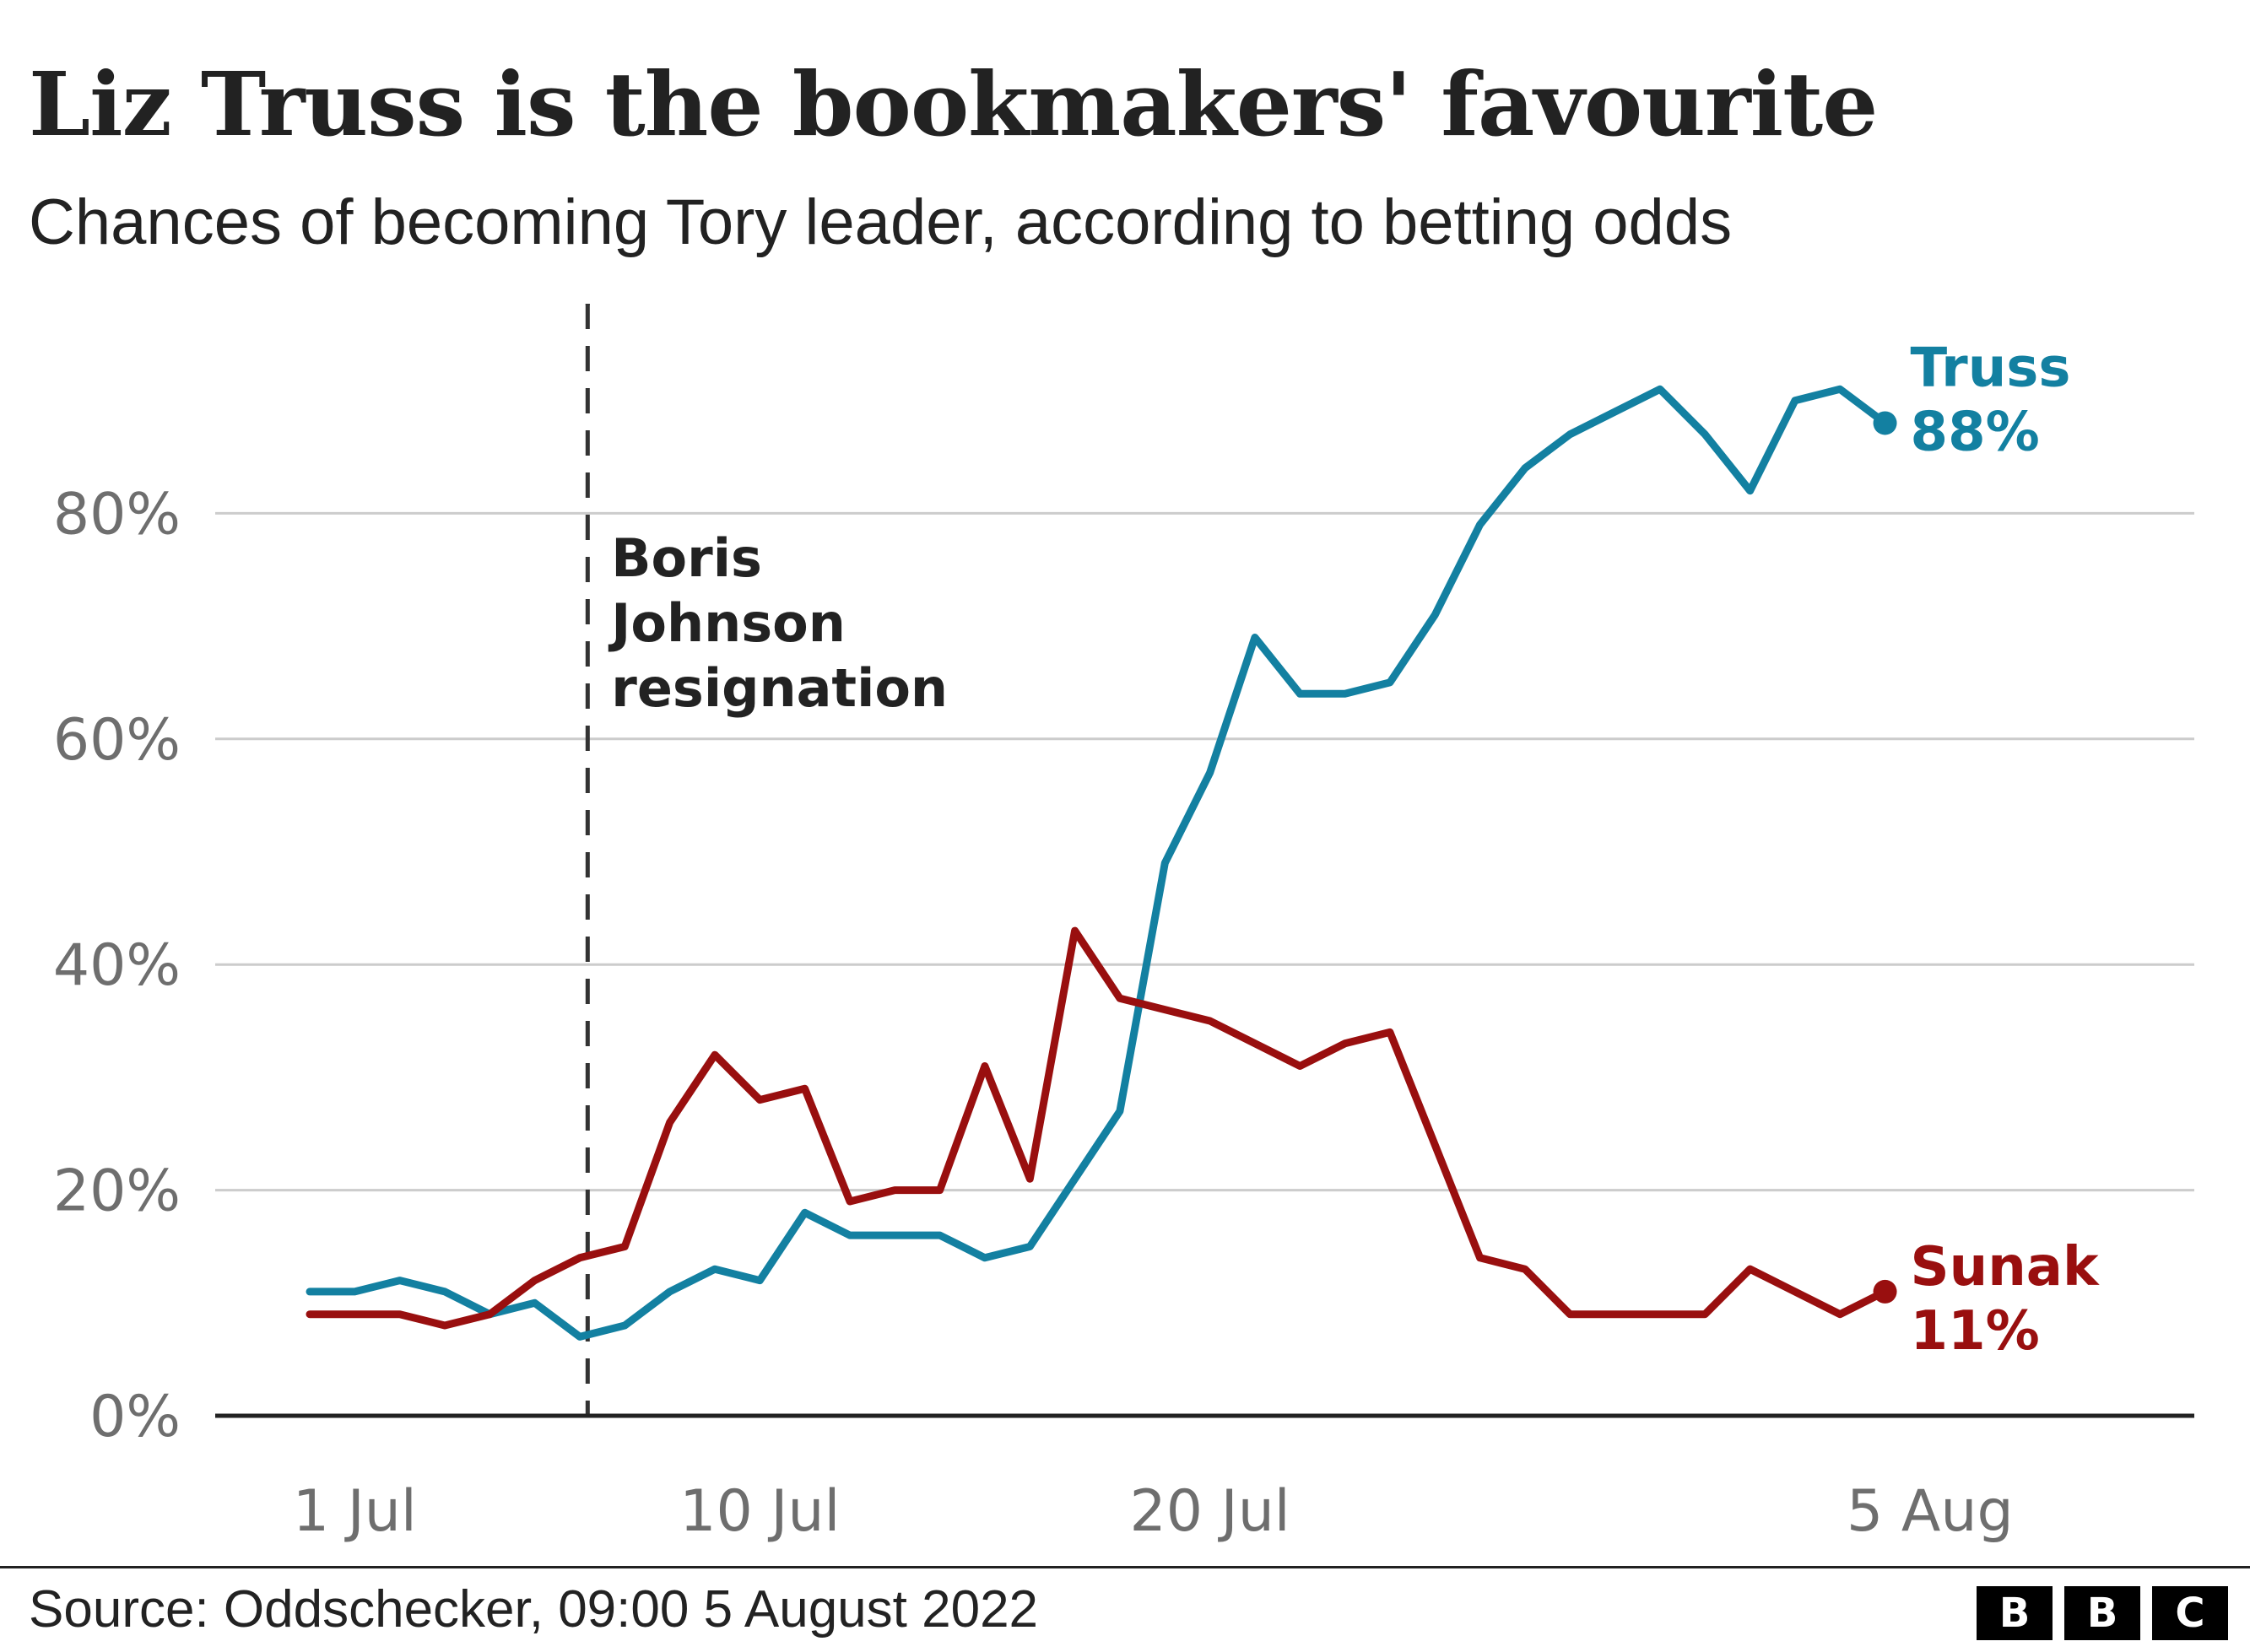 The height and width of the screenshot is (1652, 2250). What do you see at coordinates (135, 1417) in the screenshot?
I see `y-tick-label: 0%` at bounding box center [135, 1417].